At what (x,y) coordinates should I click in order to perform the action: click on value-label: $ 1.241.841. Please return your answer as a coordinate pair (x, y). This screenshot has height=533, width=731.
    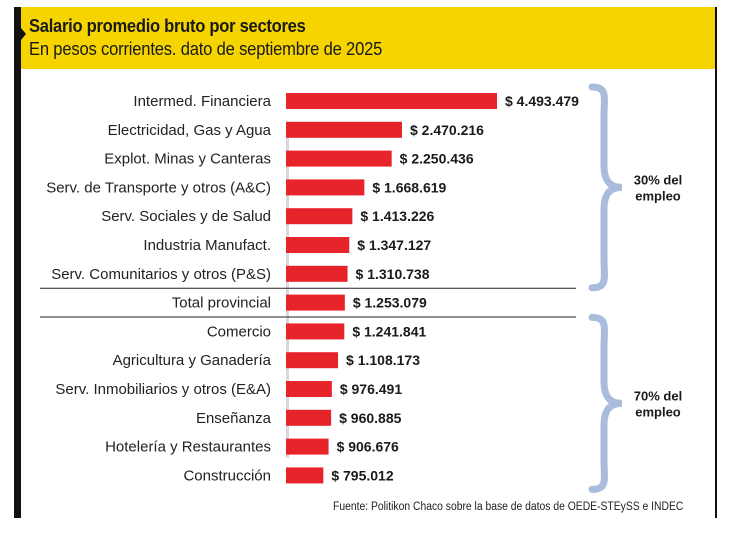
    Looking at the image, I should click on (389, 331).